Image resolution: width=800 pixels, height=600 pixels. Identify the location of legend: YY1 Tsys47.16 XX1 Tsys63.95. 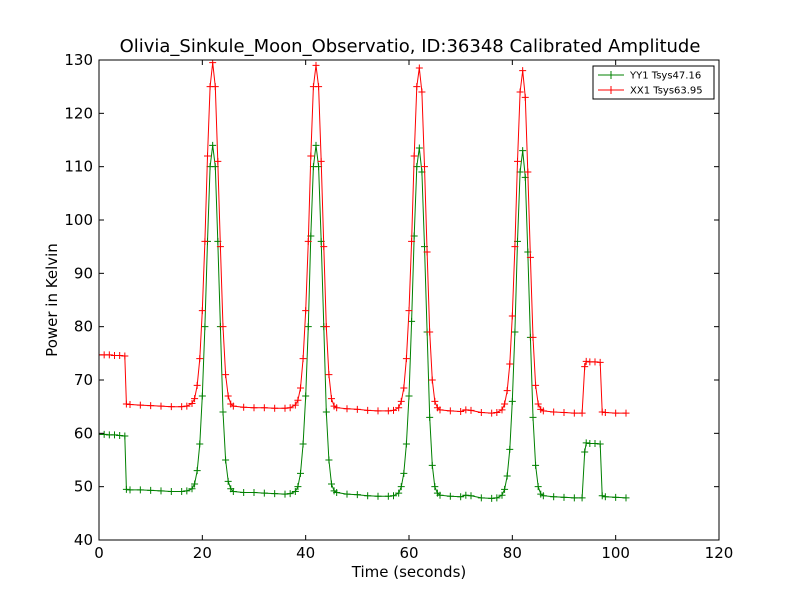
(653, 82).